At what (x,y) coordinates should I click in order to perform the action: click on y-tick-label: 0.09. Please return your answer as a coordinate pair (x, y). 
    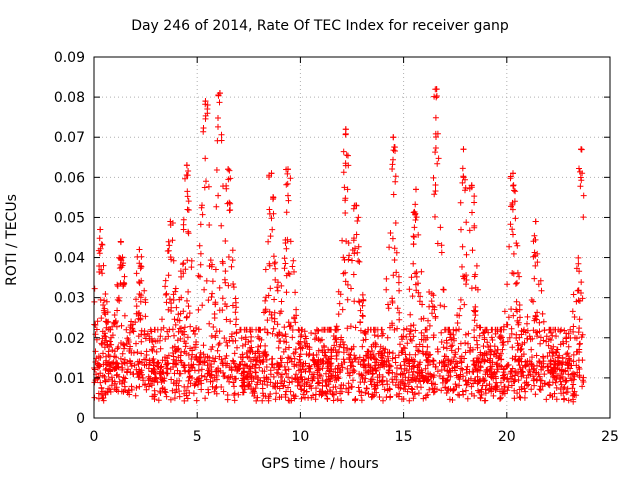
    Looking at the image, I should click on (69, 58).